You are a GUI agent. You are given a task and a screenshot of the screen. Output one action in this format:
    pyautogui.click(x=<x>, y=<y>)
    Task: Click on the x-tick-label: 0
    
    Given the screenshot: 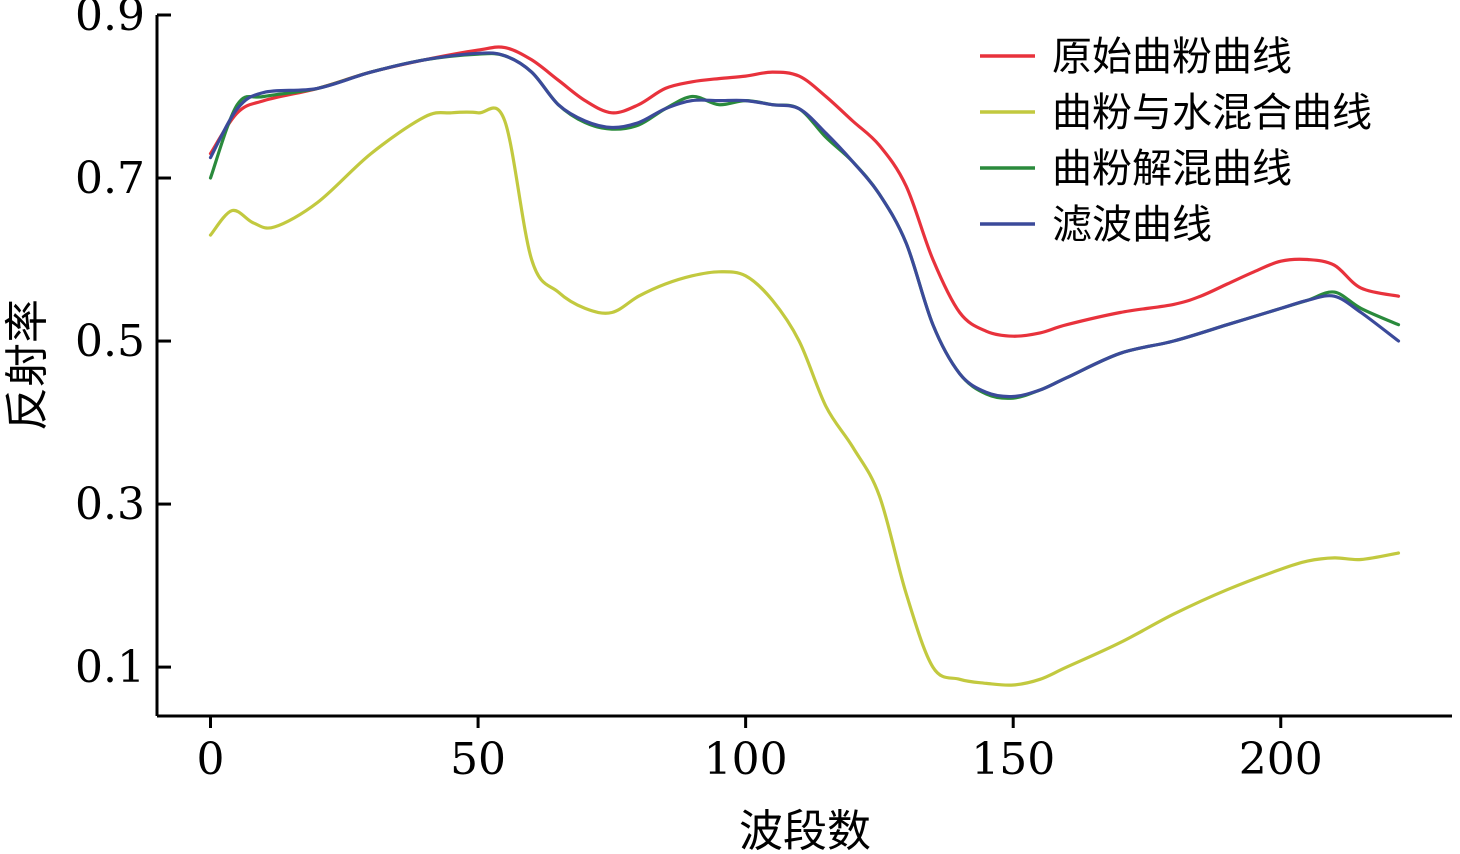 What is the action you would take?
    pyautogui.click(x=211, y=759)
    